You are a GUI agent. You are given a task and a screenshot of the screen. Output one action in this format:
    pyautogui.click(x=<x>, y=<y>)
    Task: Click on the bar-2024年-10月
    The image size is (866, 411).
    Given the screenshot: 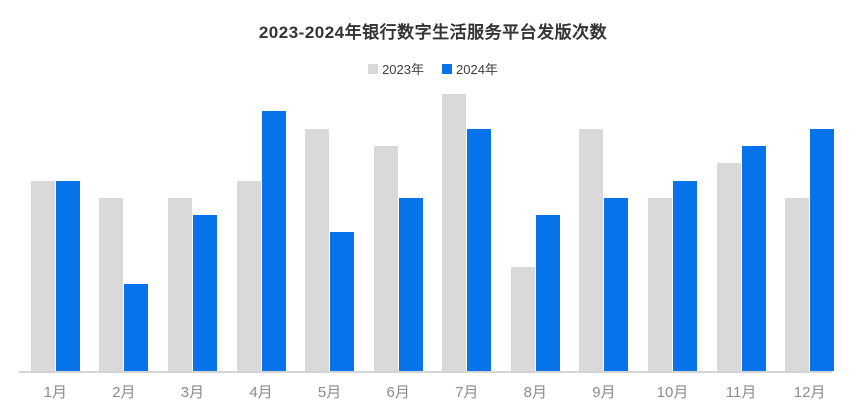 What is the action you would take?
    pyautogui.click(x=684, y=276)
    